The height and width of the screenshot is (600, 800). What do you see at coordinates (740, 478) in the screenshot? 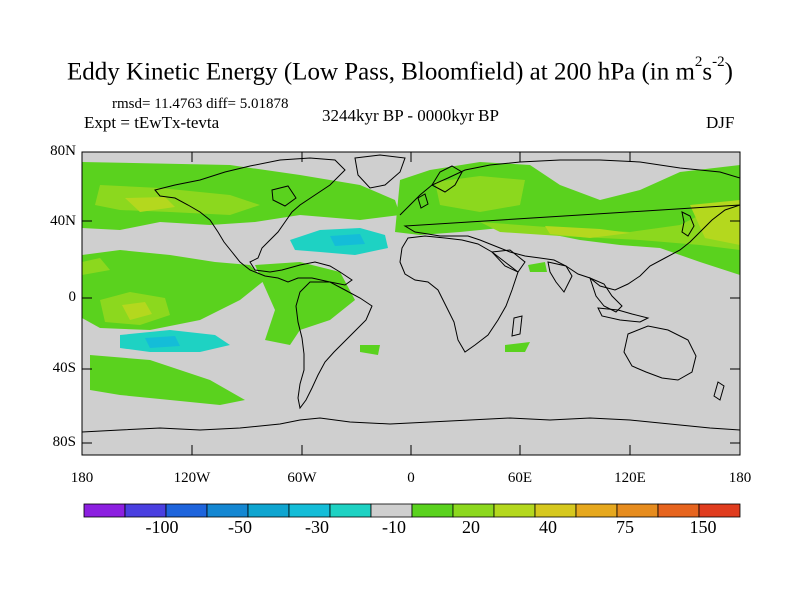
I see `lon-label-180e: 180` at bounding box center [740, 478].